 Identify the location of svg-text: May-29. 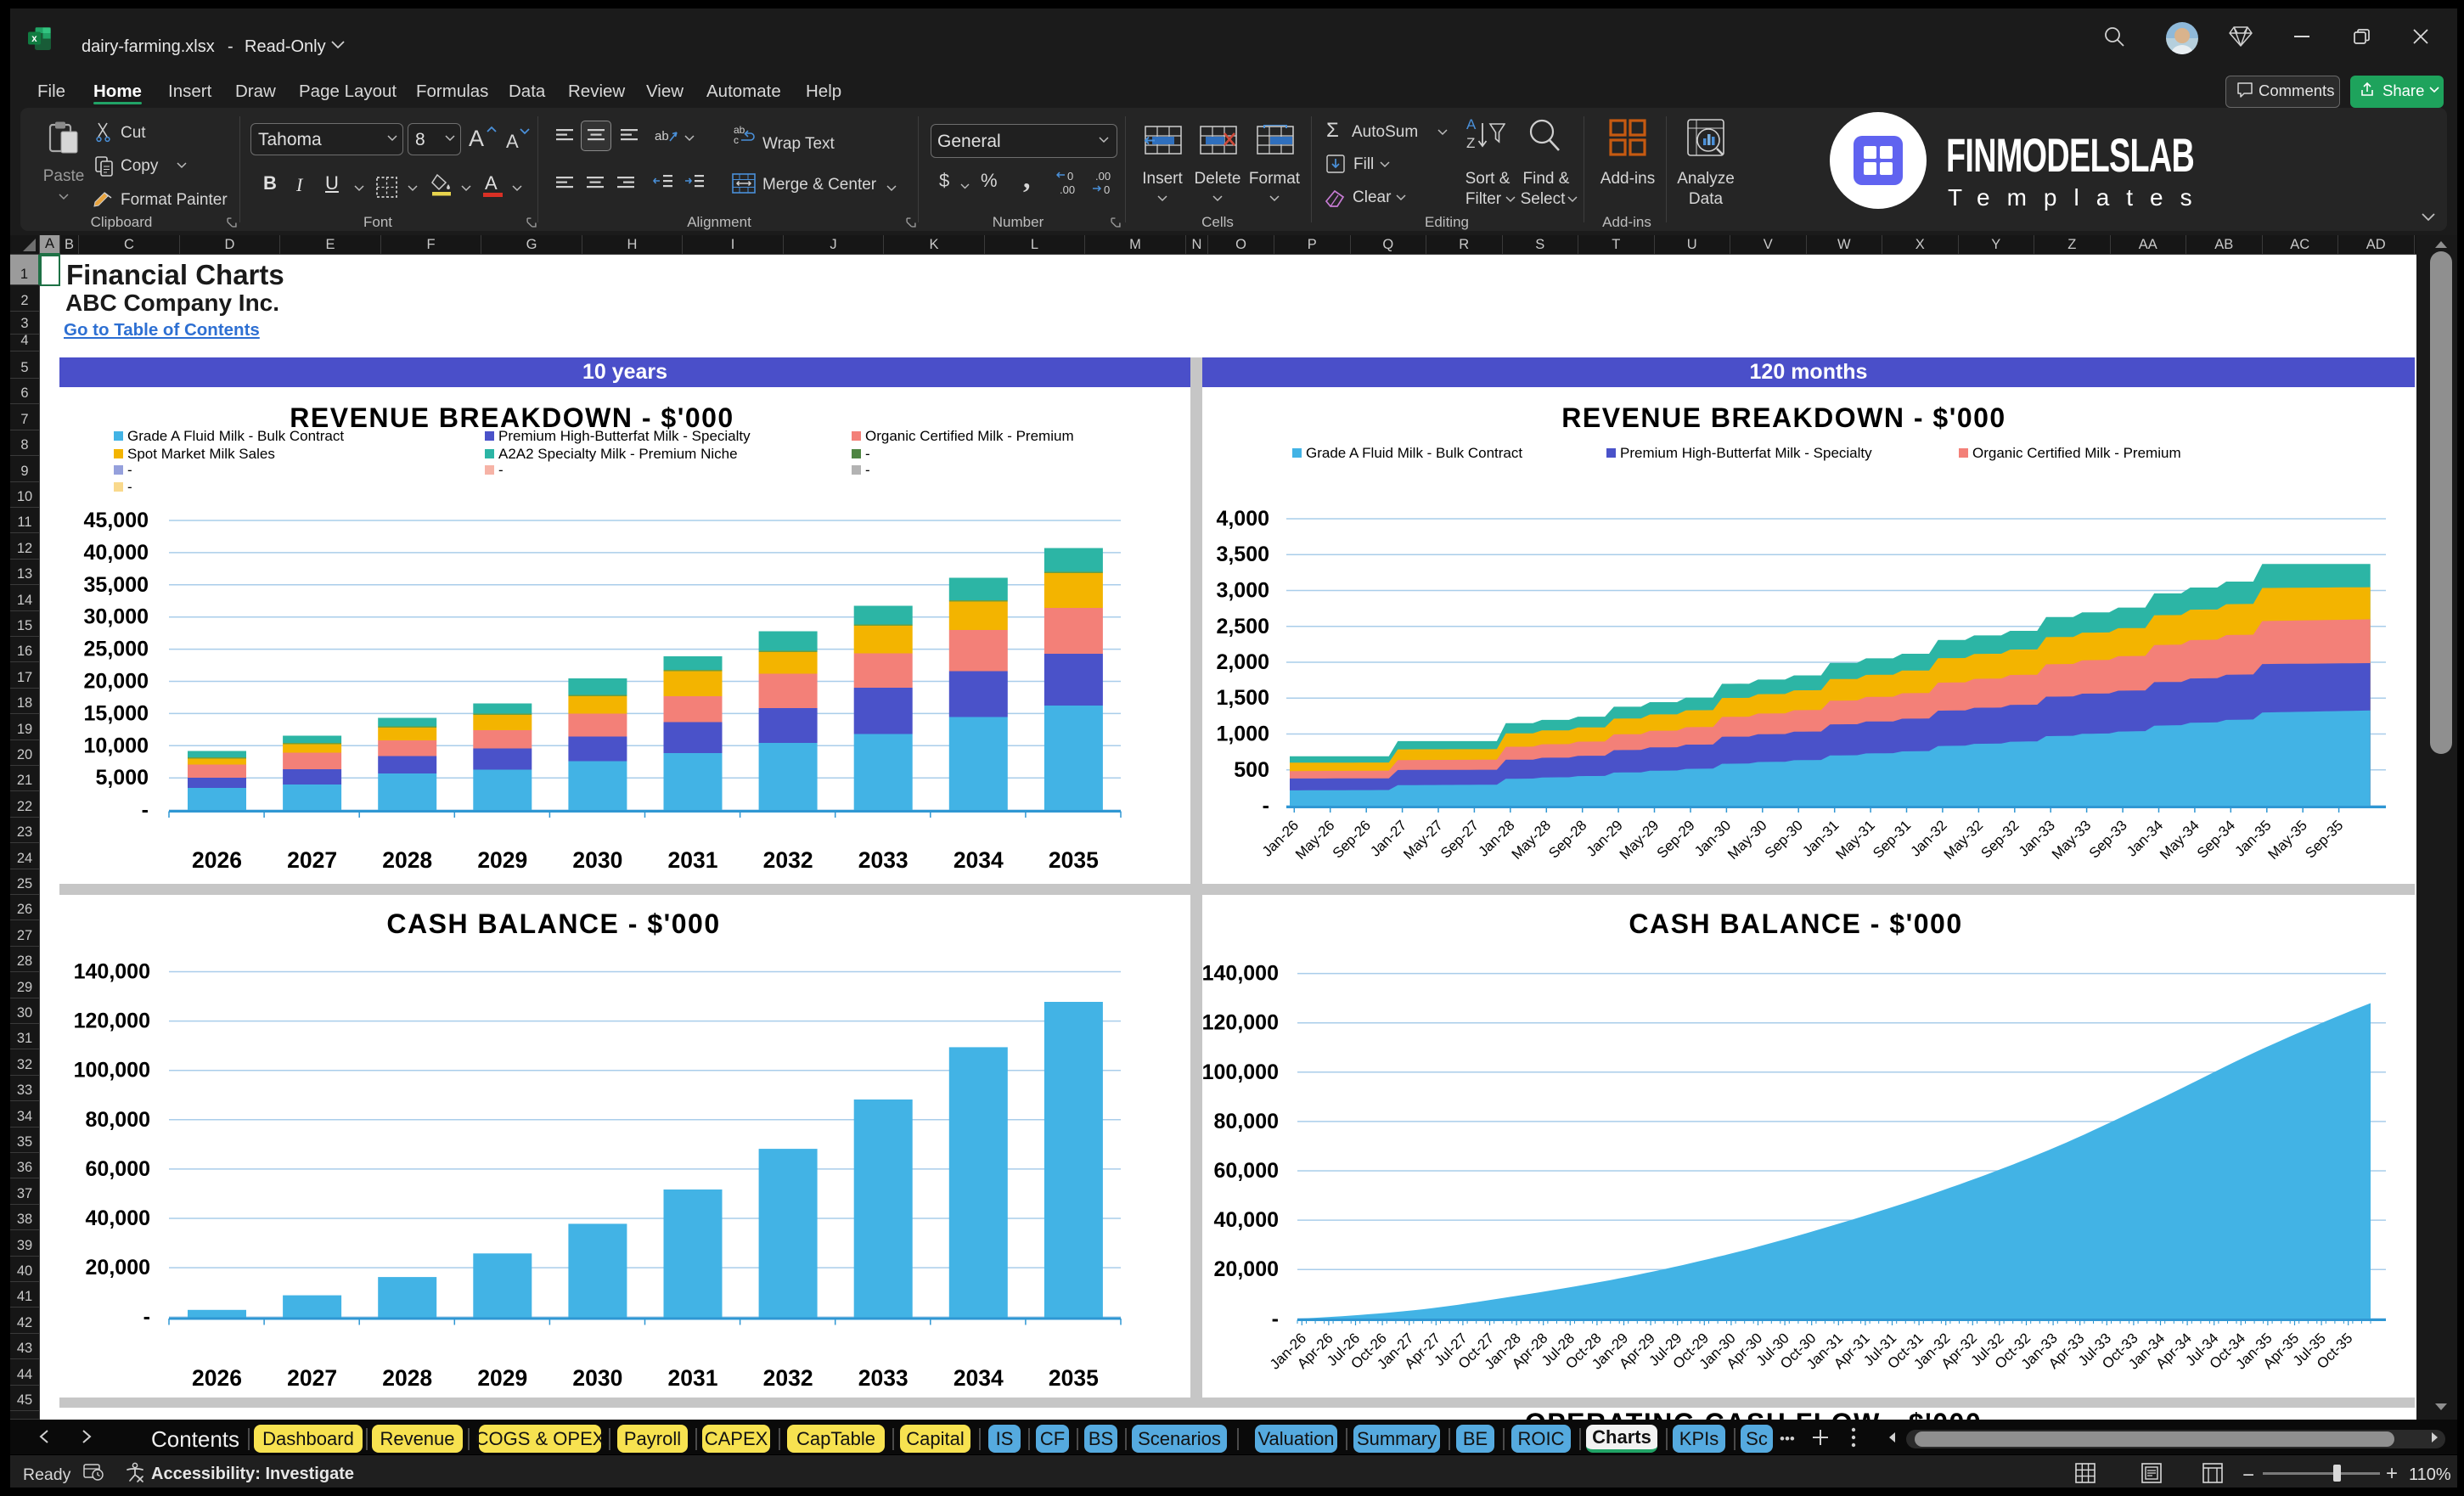
(1639, 840).